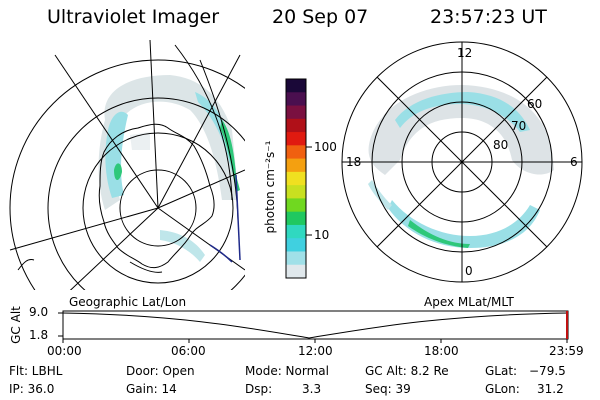 This screenshot has height=400, width=600. I want to click on mlat-label-60: 60, so click(535, 104).